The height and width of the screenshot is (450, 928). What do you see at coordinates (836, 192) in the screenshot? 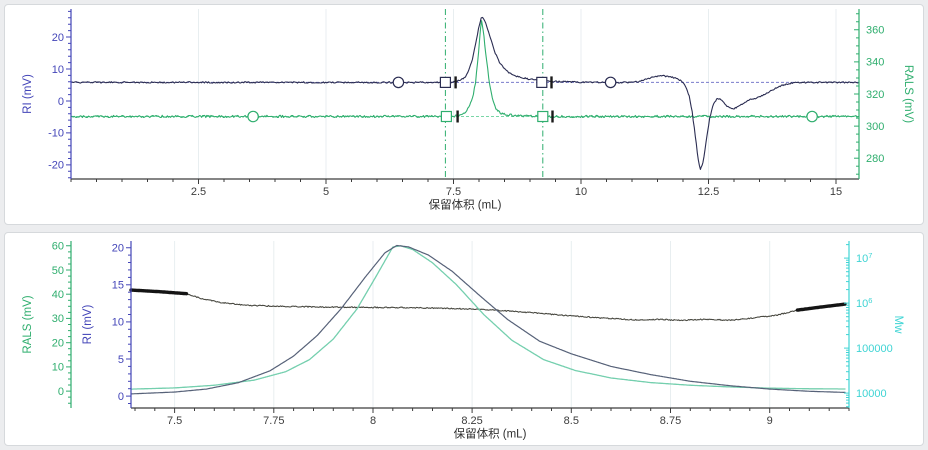
I see `x-tick-label: 15` at bounding box center [836, 192].